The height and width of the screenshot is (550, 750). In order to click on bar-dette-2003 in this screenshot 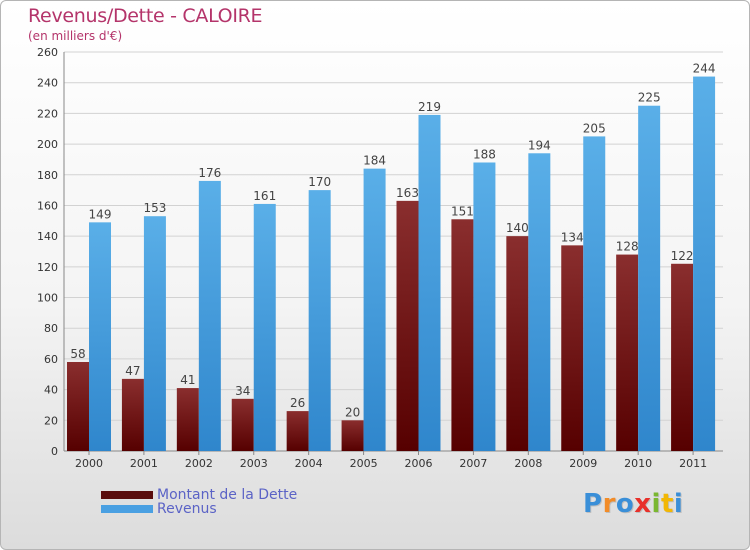, I will do `click(242, 424)`.